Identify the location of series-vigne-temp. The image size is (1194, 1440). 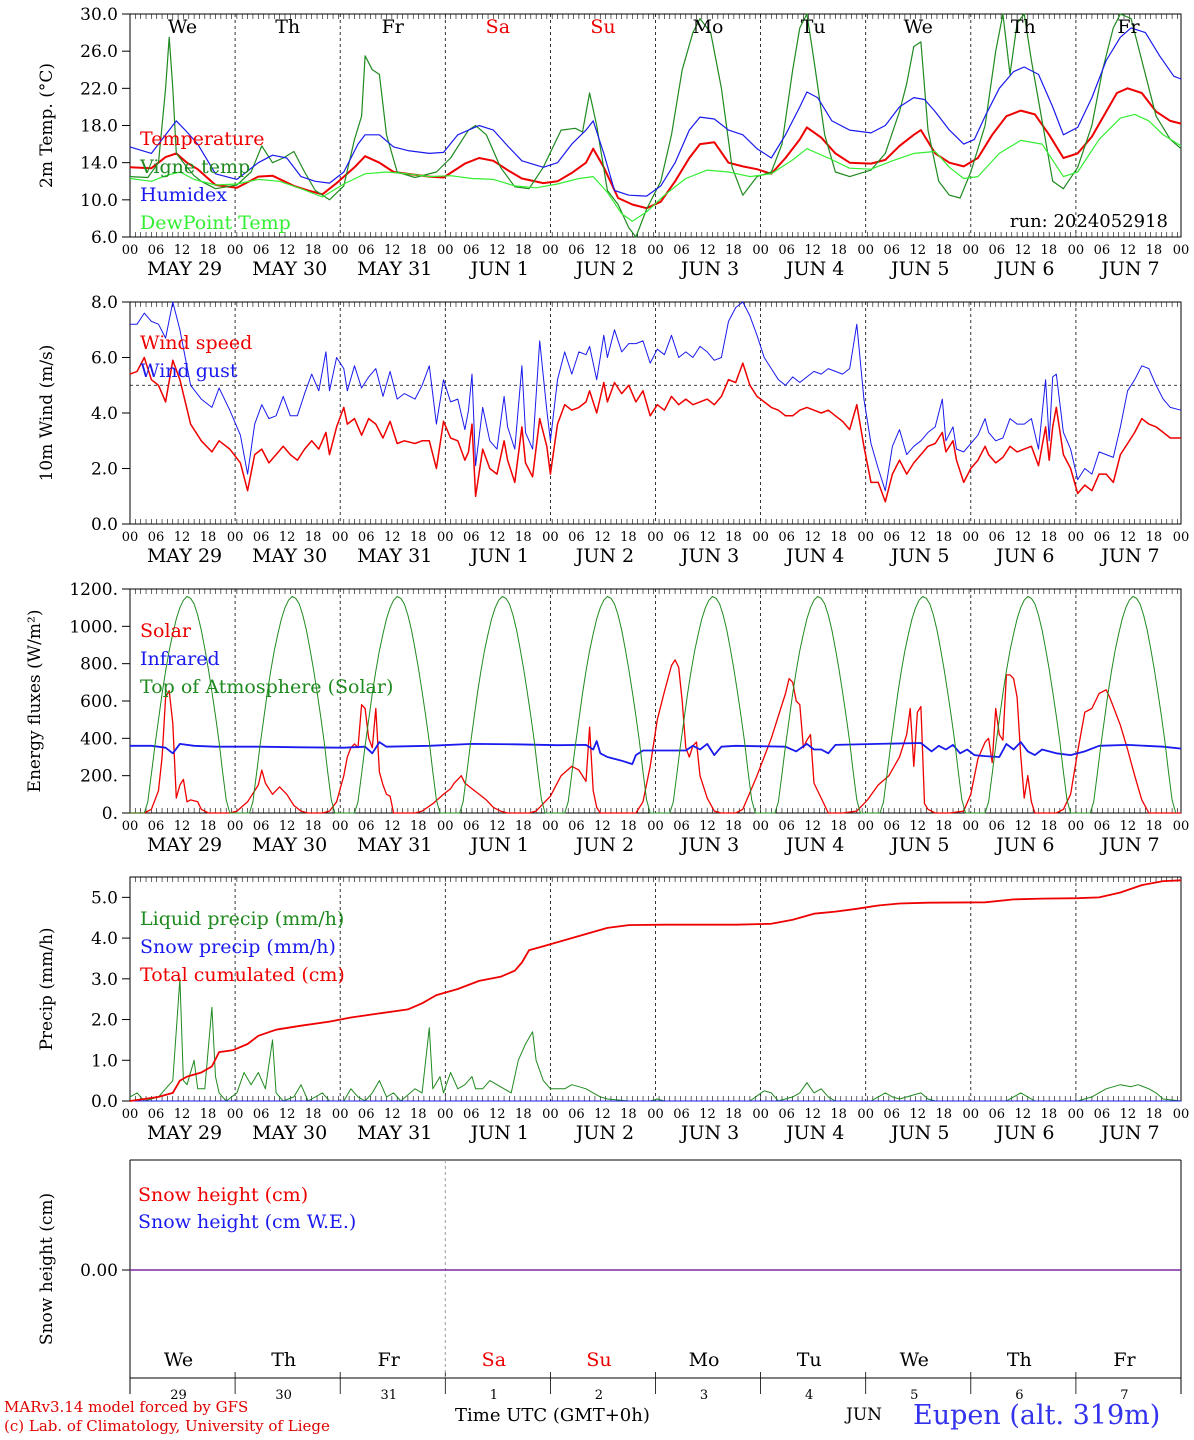
(655, 125).